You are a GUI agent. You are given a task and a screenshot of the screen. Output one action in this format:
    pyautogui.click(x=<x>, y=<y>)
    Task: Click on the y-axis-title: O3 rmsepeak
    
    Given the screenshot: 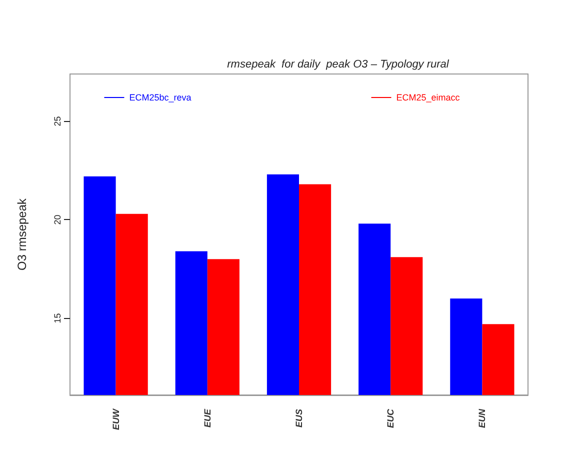 What is the action you would take?
    pyautogui.click(x=22, y=234)
    